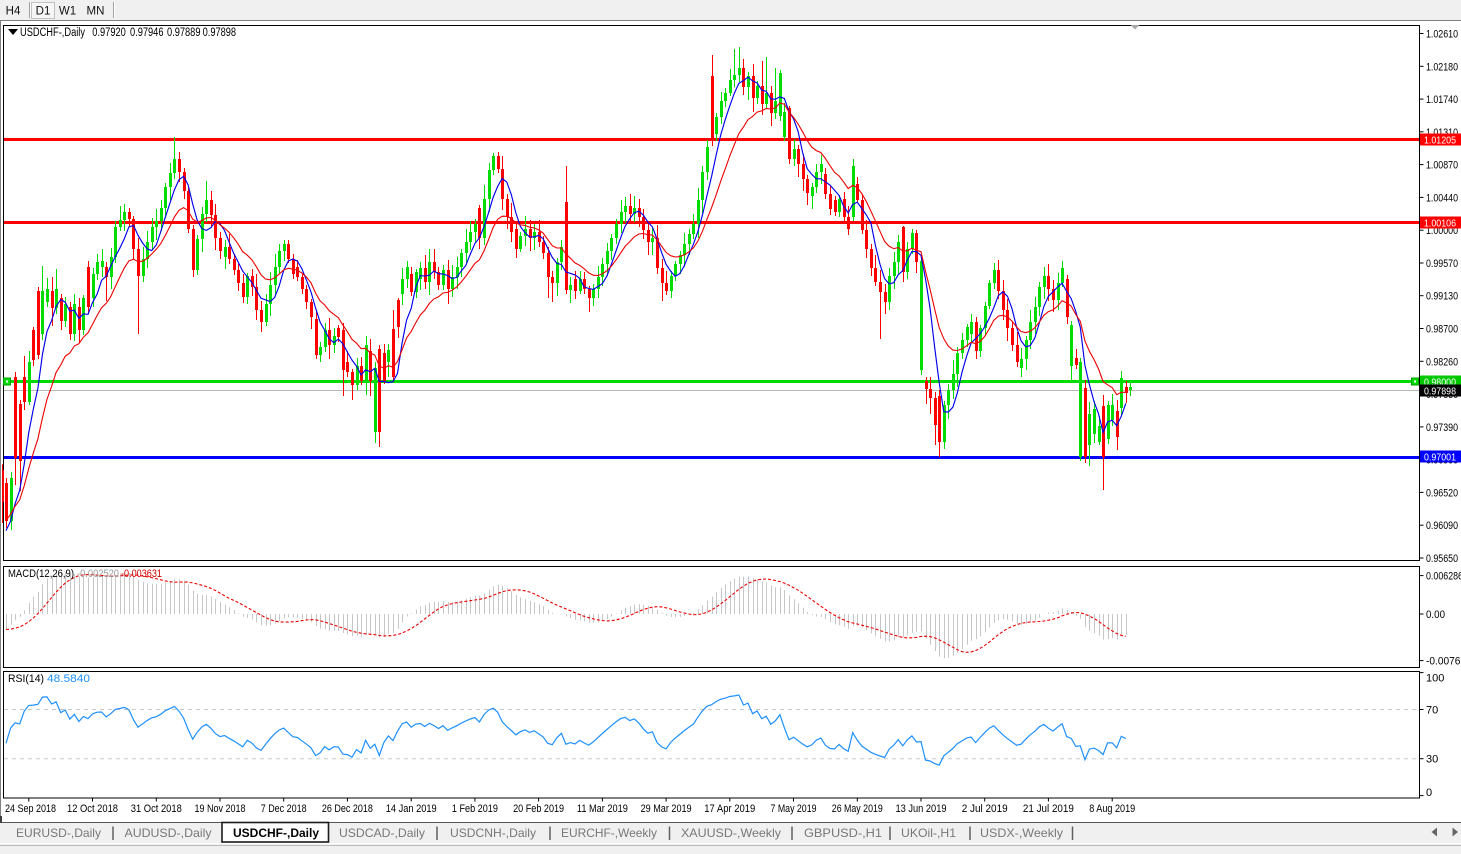 This screenshot has height=854, width=1461. I want to click on svg-text: 0.97390, so click(1442, 428).